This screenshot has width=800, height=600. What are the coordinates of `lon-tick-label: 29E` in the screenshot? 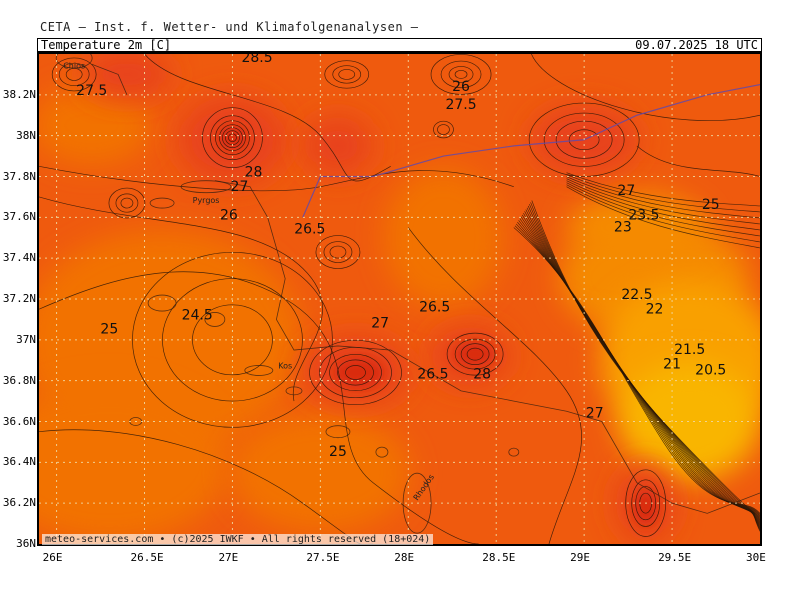 It's located at (580, 557).